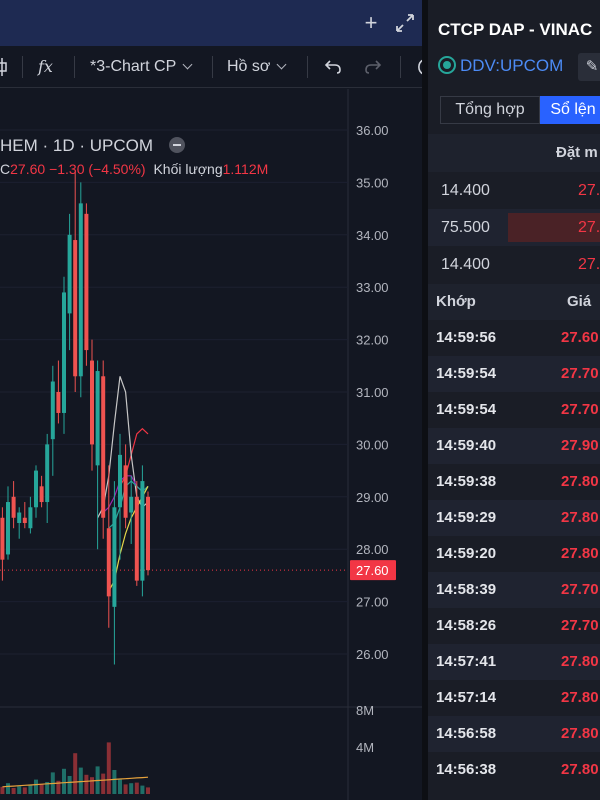 Image resolution: width=600 pixels, height=800 pixels. I want to click on price-tick-label: 29.00, so click(372, 497).